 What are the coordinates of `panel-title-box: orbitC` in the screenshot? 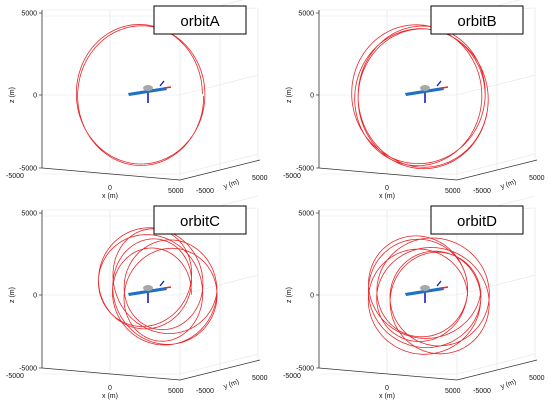 It's located at (200, 220).